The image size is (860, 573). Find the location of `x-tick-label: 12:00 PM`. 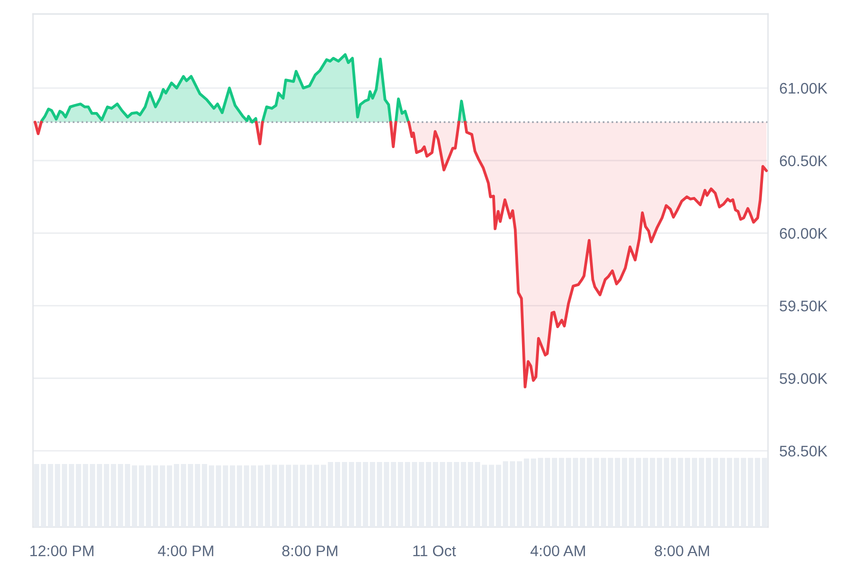

x-tick-label: 12:00 PM is located at coordinates (62, 550).